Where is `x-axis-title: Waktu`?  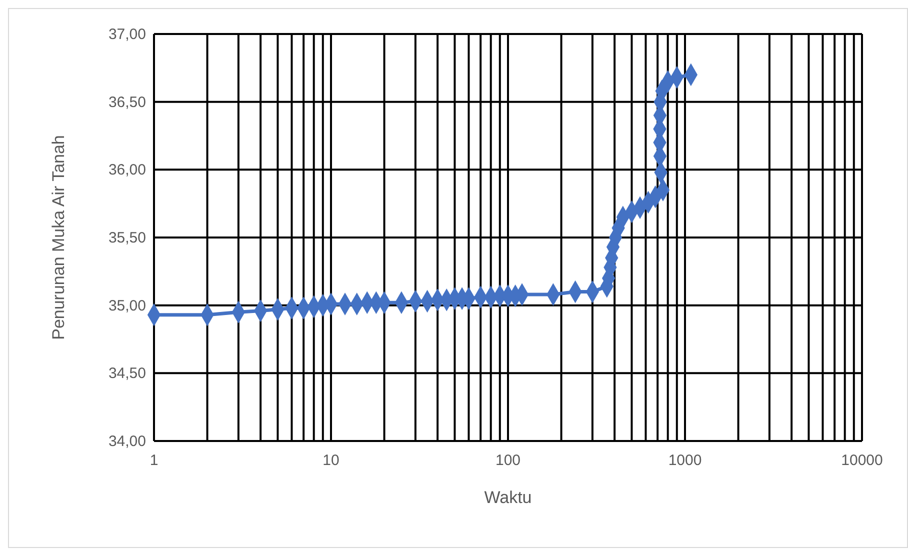
x-axis-title: Waktu is located at coordinates (508, 497).